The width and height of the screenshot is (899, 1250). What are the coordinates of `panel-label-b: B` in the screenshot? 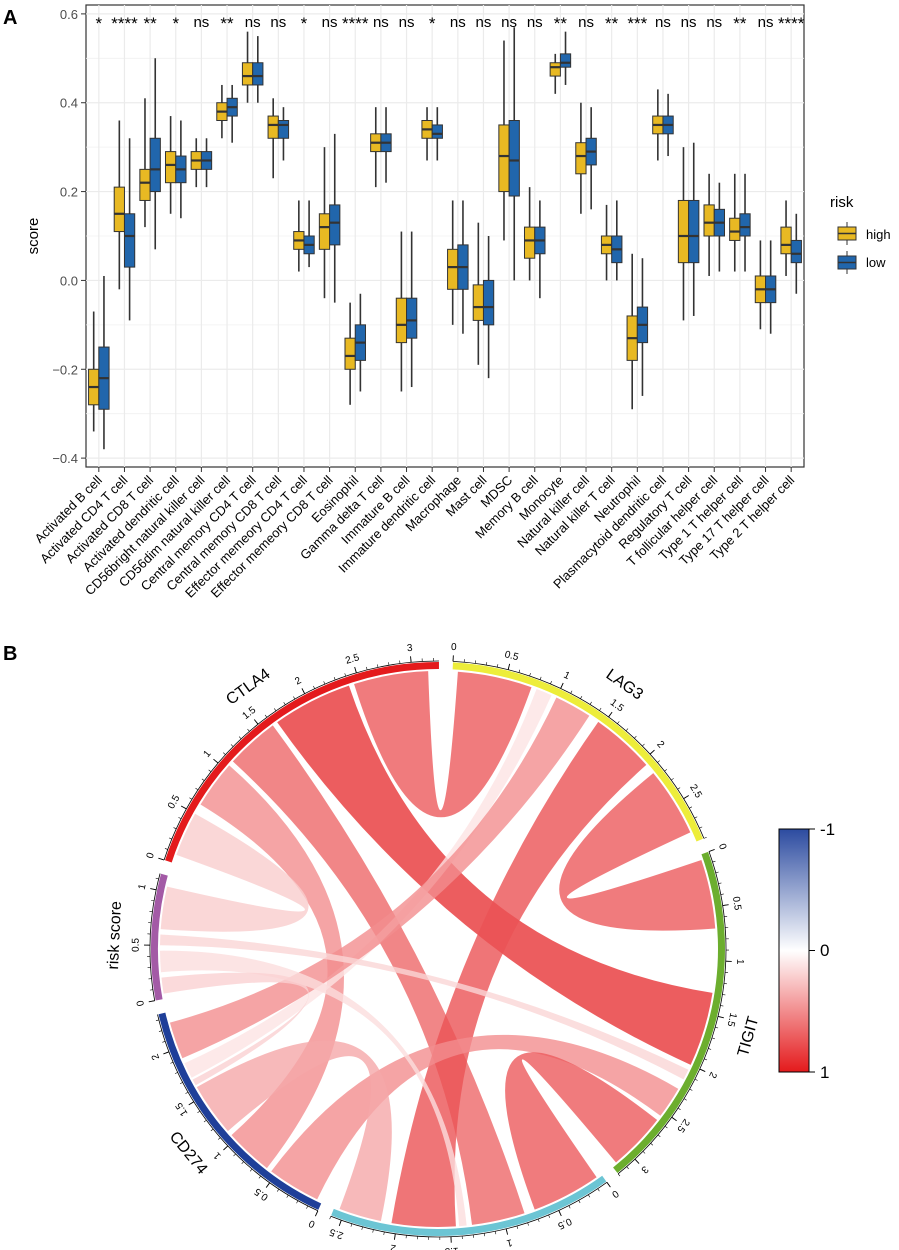 It's located at (10, 654).